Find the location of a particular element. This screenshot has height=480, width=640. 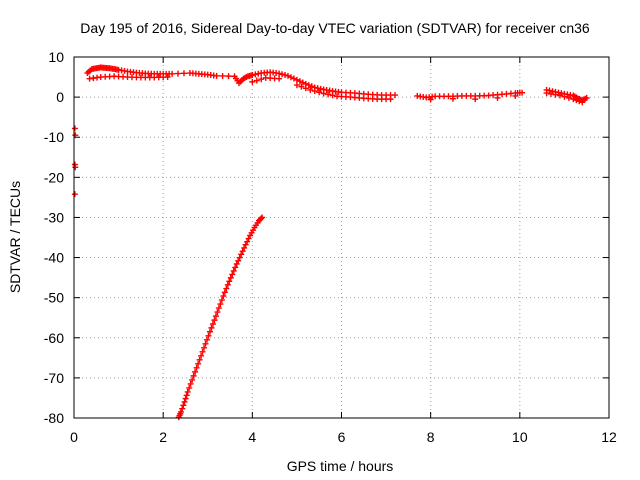

y-tick-label: 10 is located at coordinates (56, 57).